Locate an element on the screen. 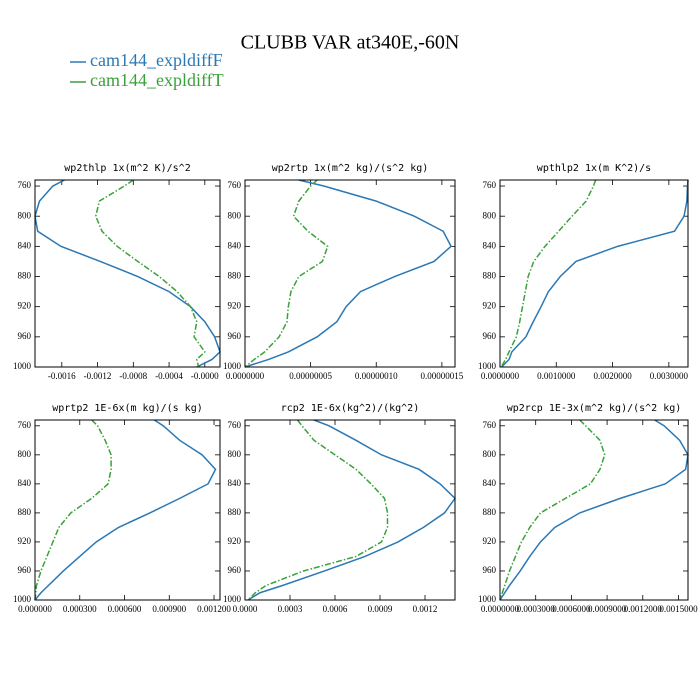 This screenshot has width=700, height=700. x-tick-label: -0.0000 is located at coordinates (205, 376).